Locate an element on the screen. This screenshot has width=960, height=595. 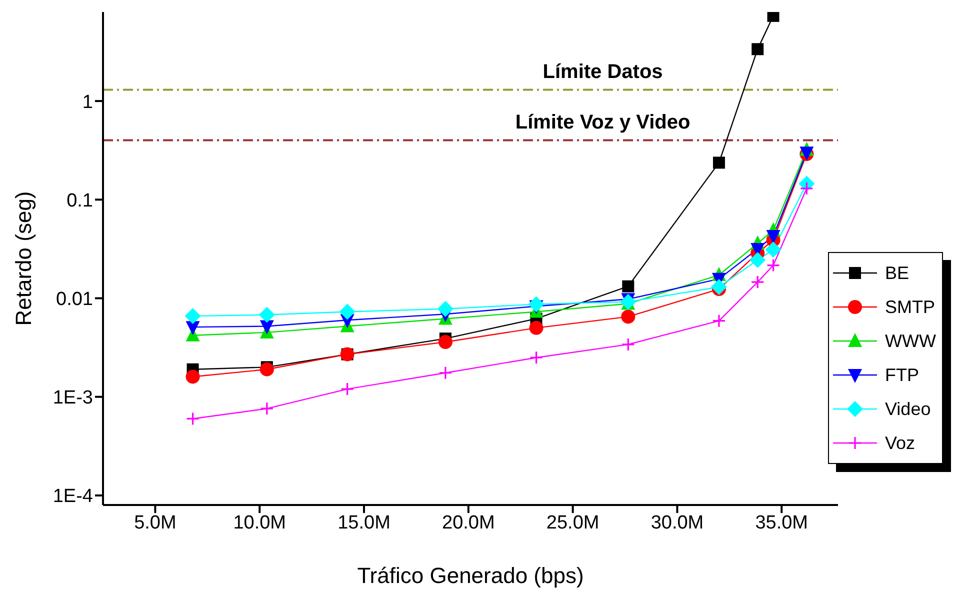
x-tick-label: 15.0M is located at coordinates (364, 523).